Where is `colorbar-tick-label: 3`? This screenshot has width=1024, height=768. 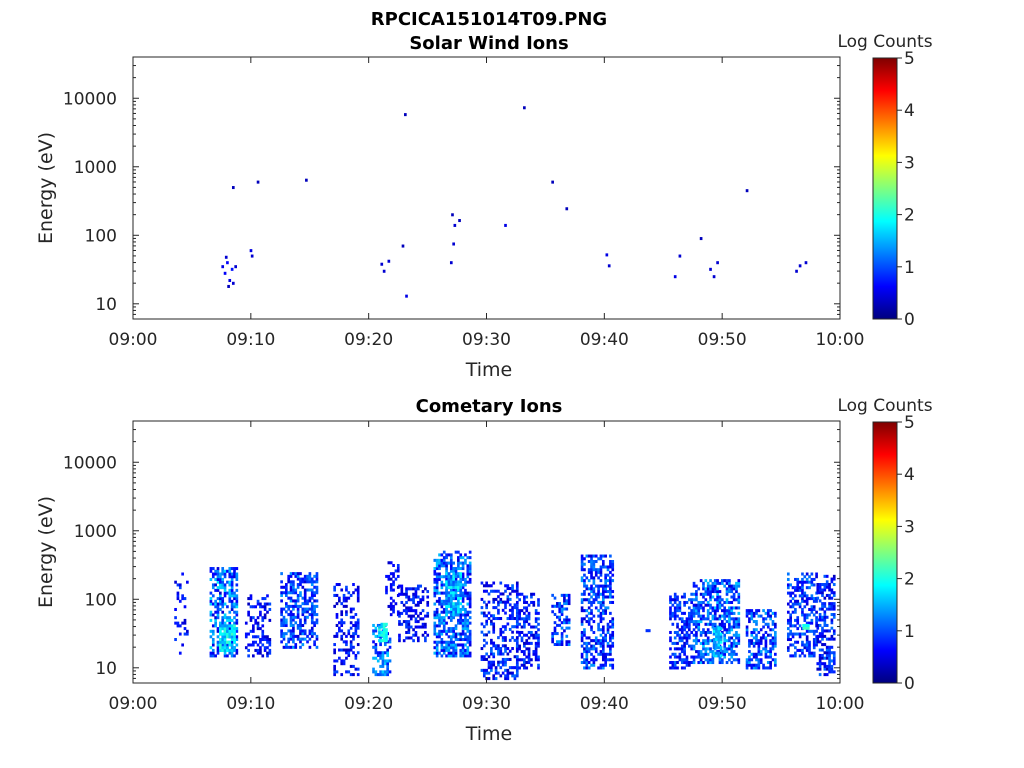 colorbar-tick-label: 3 is located at coordinates (909, 527).